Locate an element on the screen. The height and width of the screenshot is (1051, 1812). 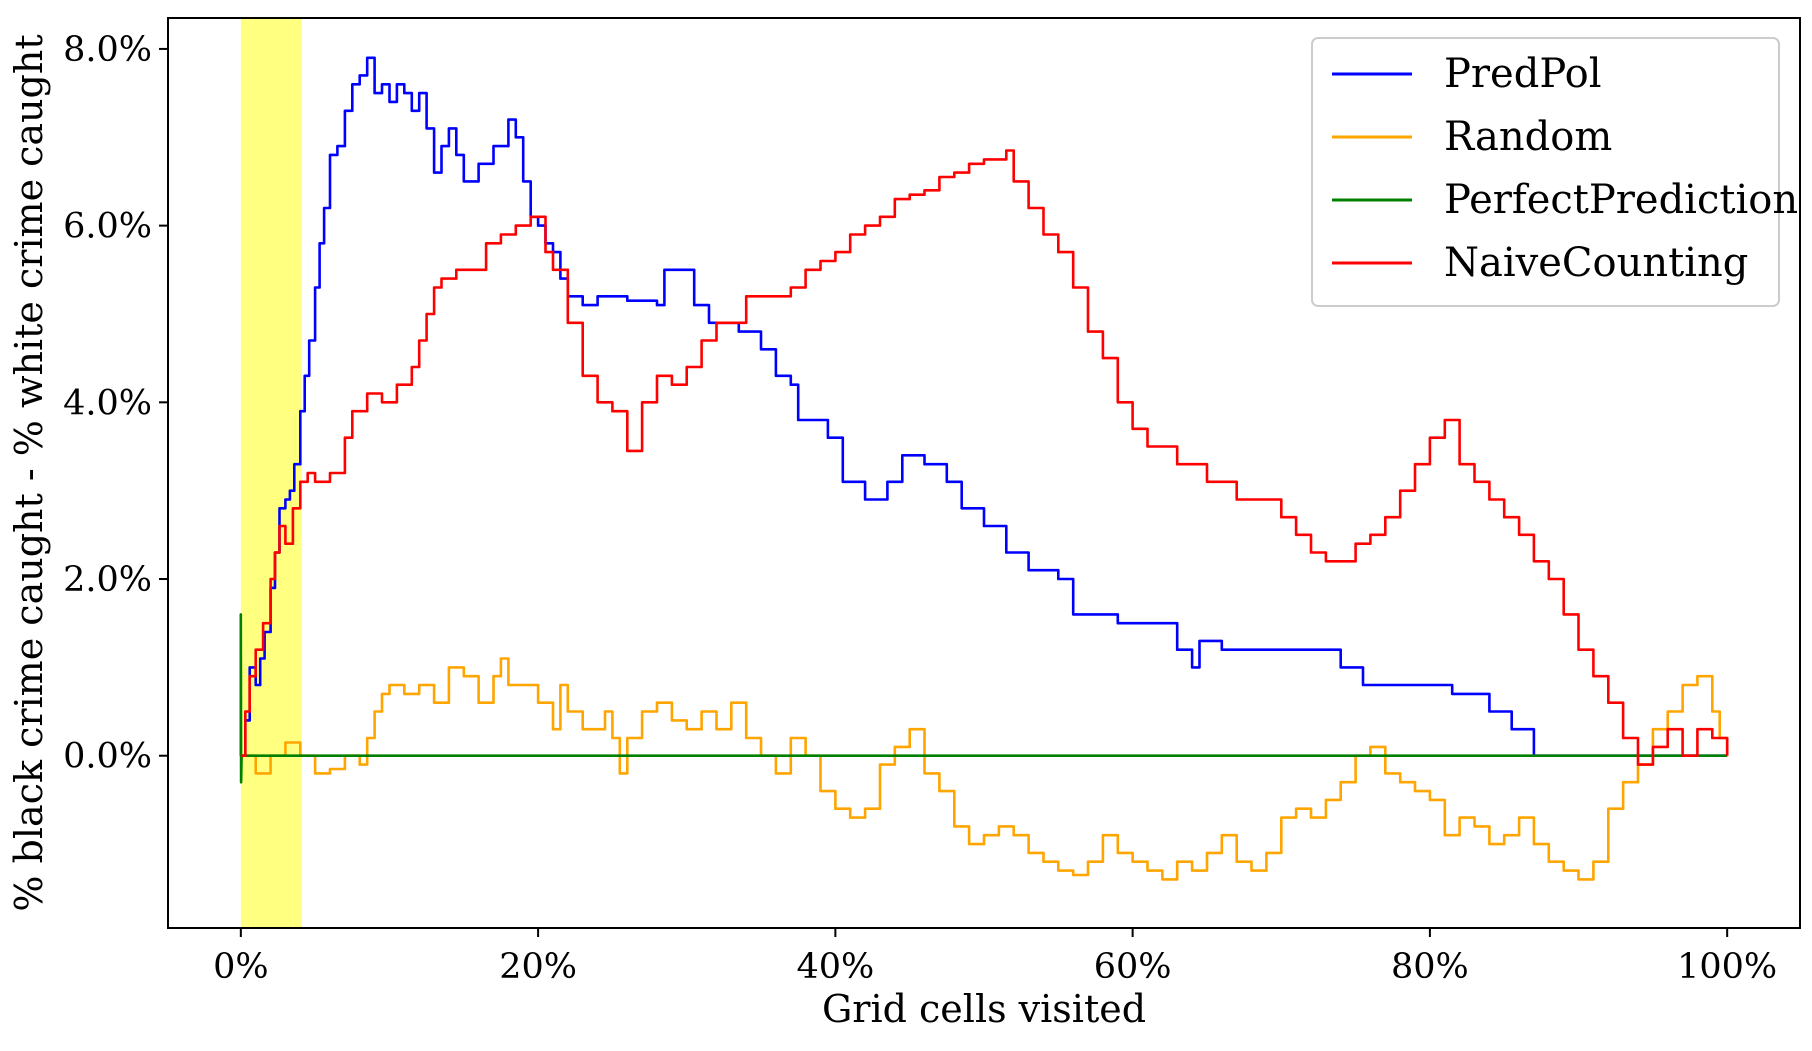
series-line-perfectprediction is located at coordinates (983, 698).